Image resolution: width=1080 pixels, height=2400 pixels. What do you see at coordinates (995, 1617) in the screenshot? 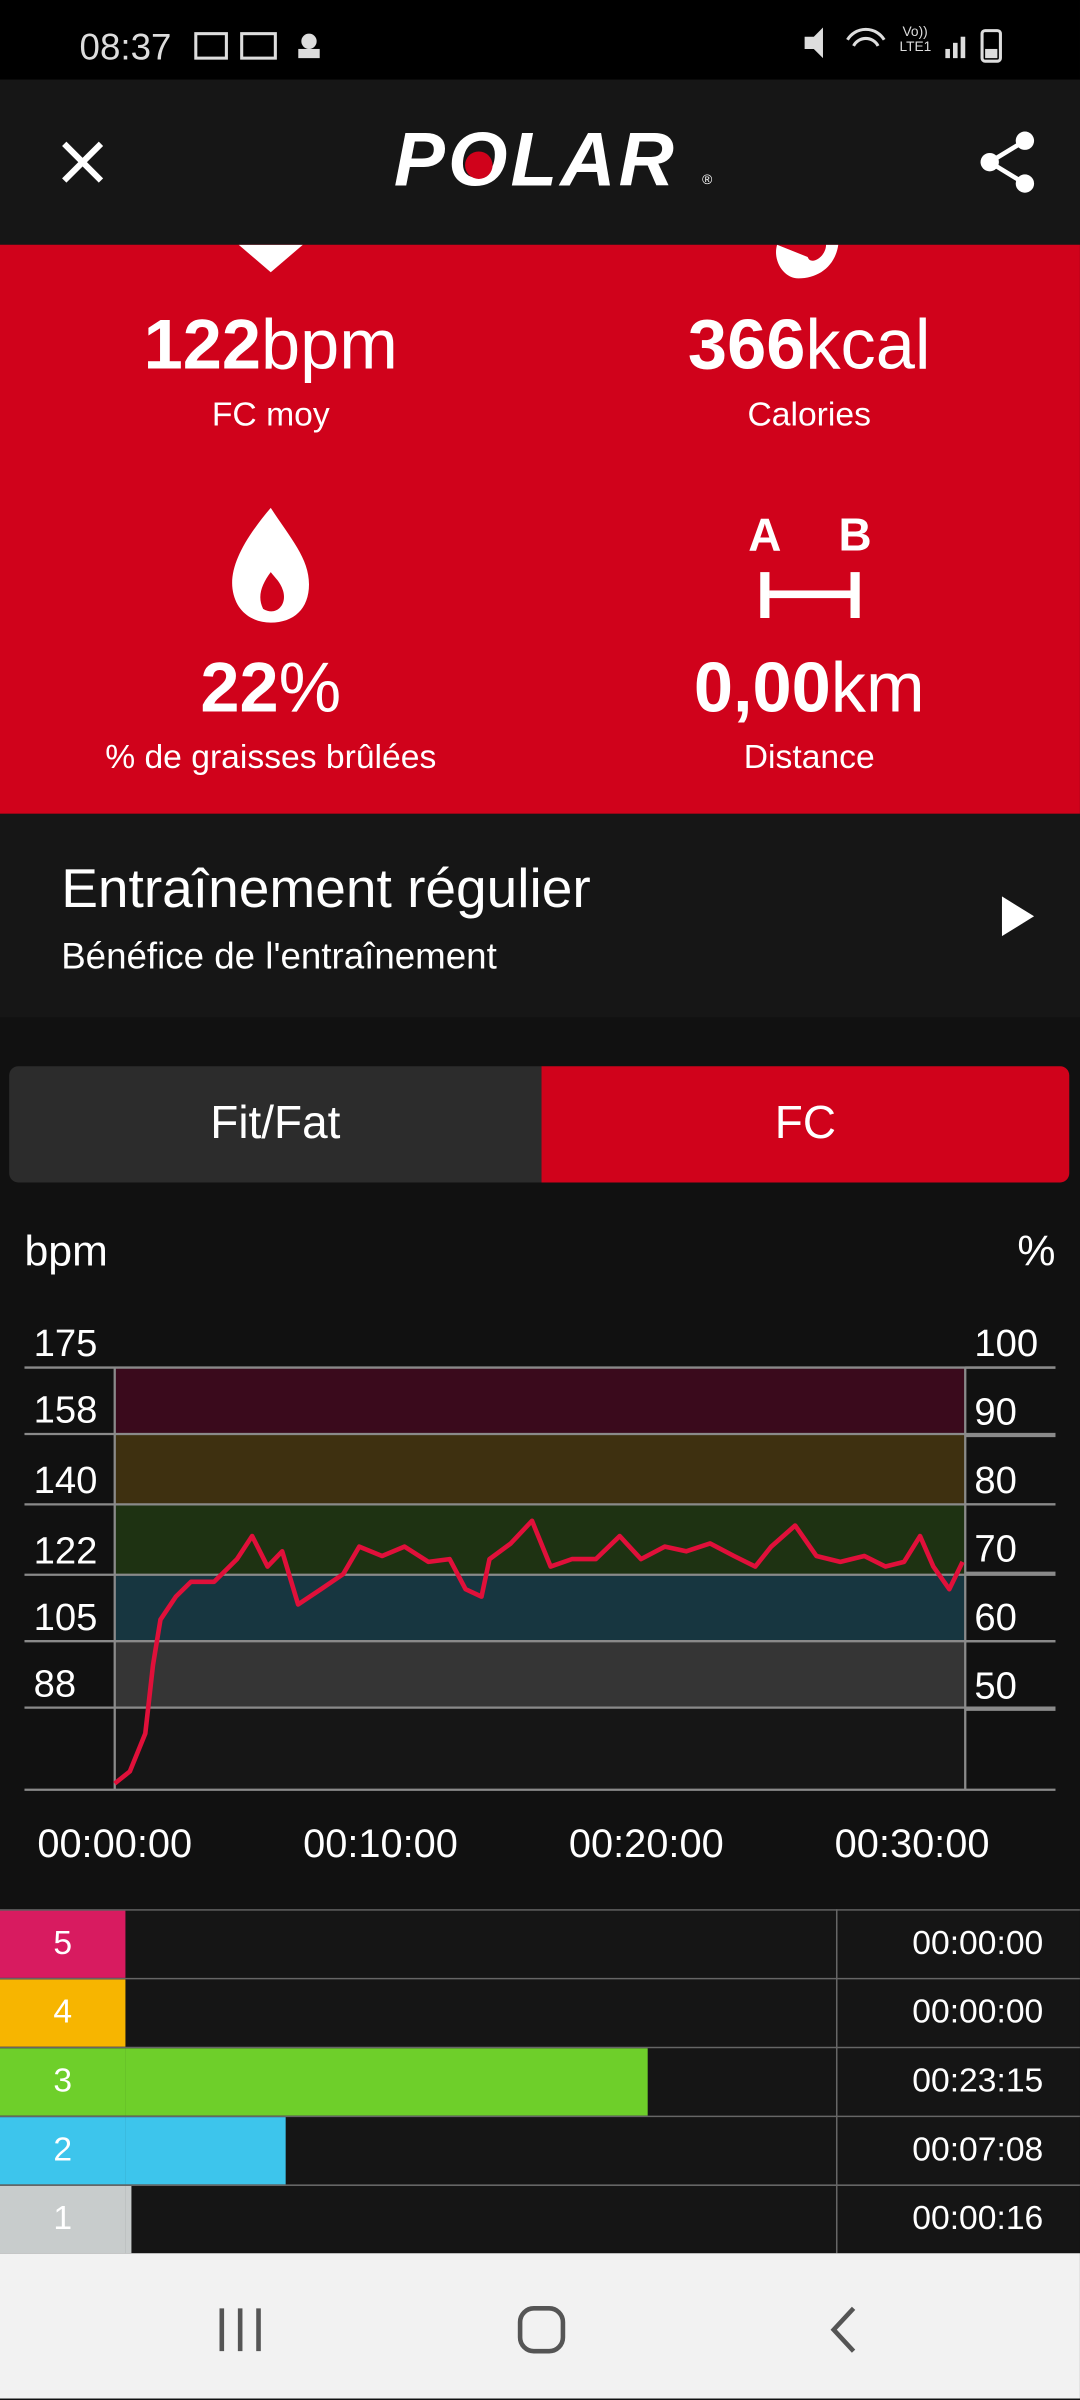
I see `y2-tick-label: 60` at bounding box center [995, 1617].